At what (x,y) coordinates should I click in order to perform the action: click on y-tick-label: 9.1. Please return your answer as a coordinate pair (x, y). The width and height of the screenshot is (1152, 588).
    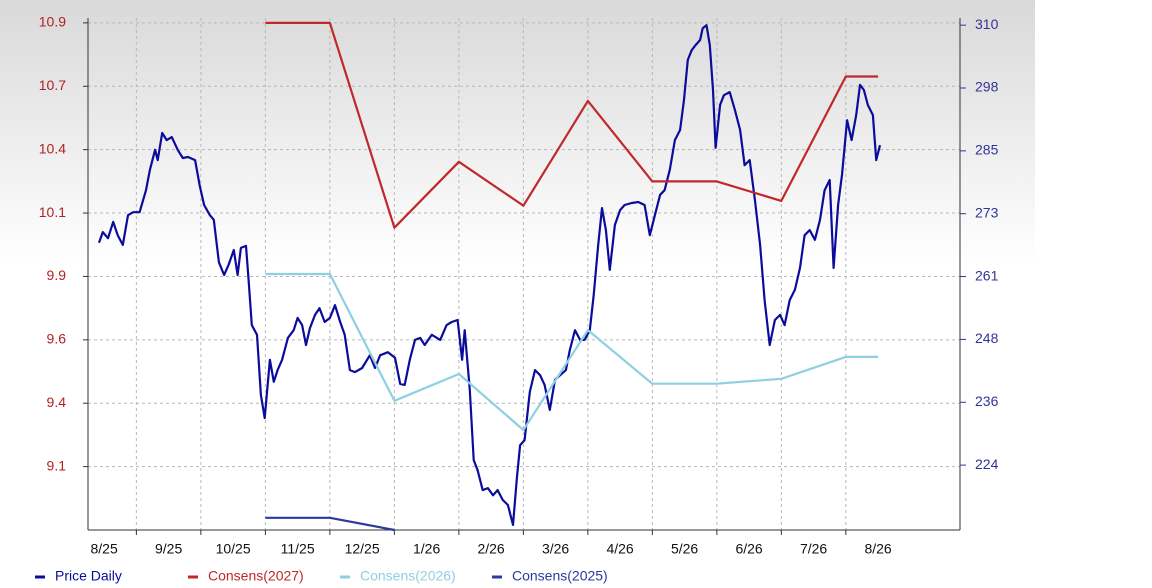
    Looking at the image, I should click on (57, 465).